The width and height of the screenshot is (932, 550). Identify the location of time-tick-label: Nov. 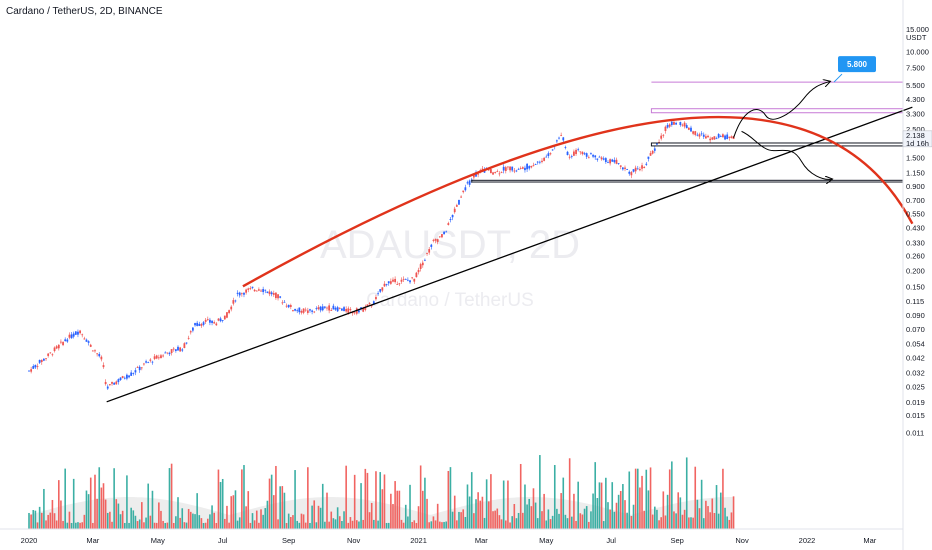
(354, 540).